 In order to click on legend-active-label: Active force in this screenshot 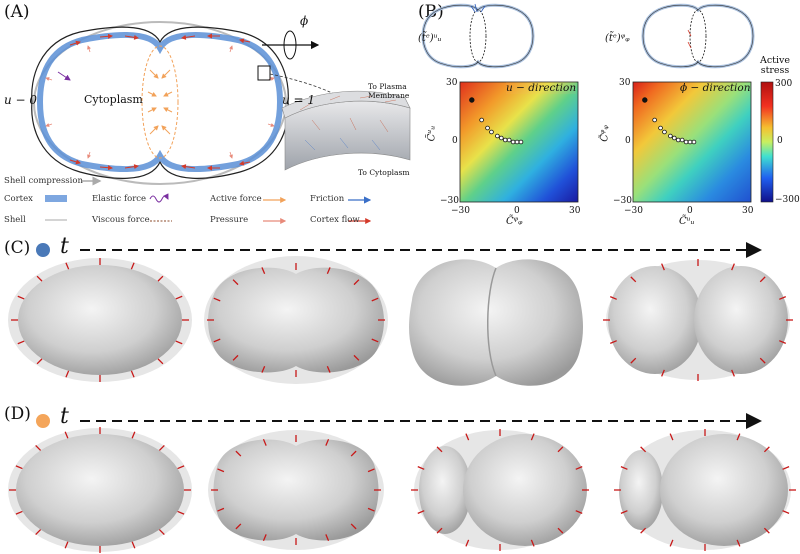, I will do `click(236, 199)`.